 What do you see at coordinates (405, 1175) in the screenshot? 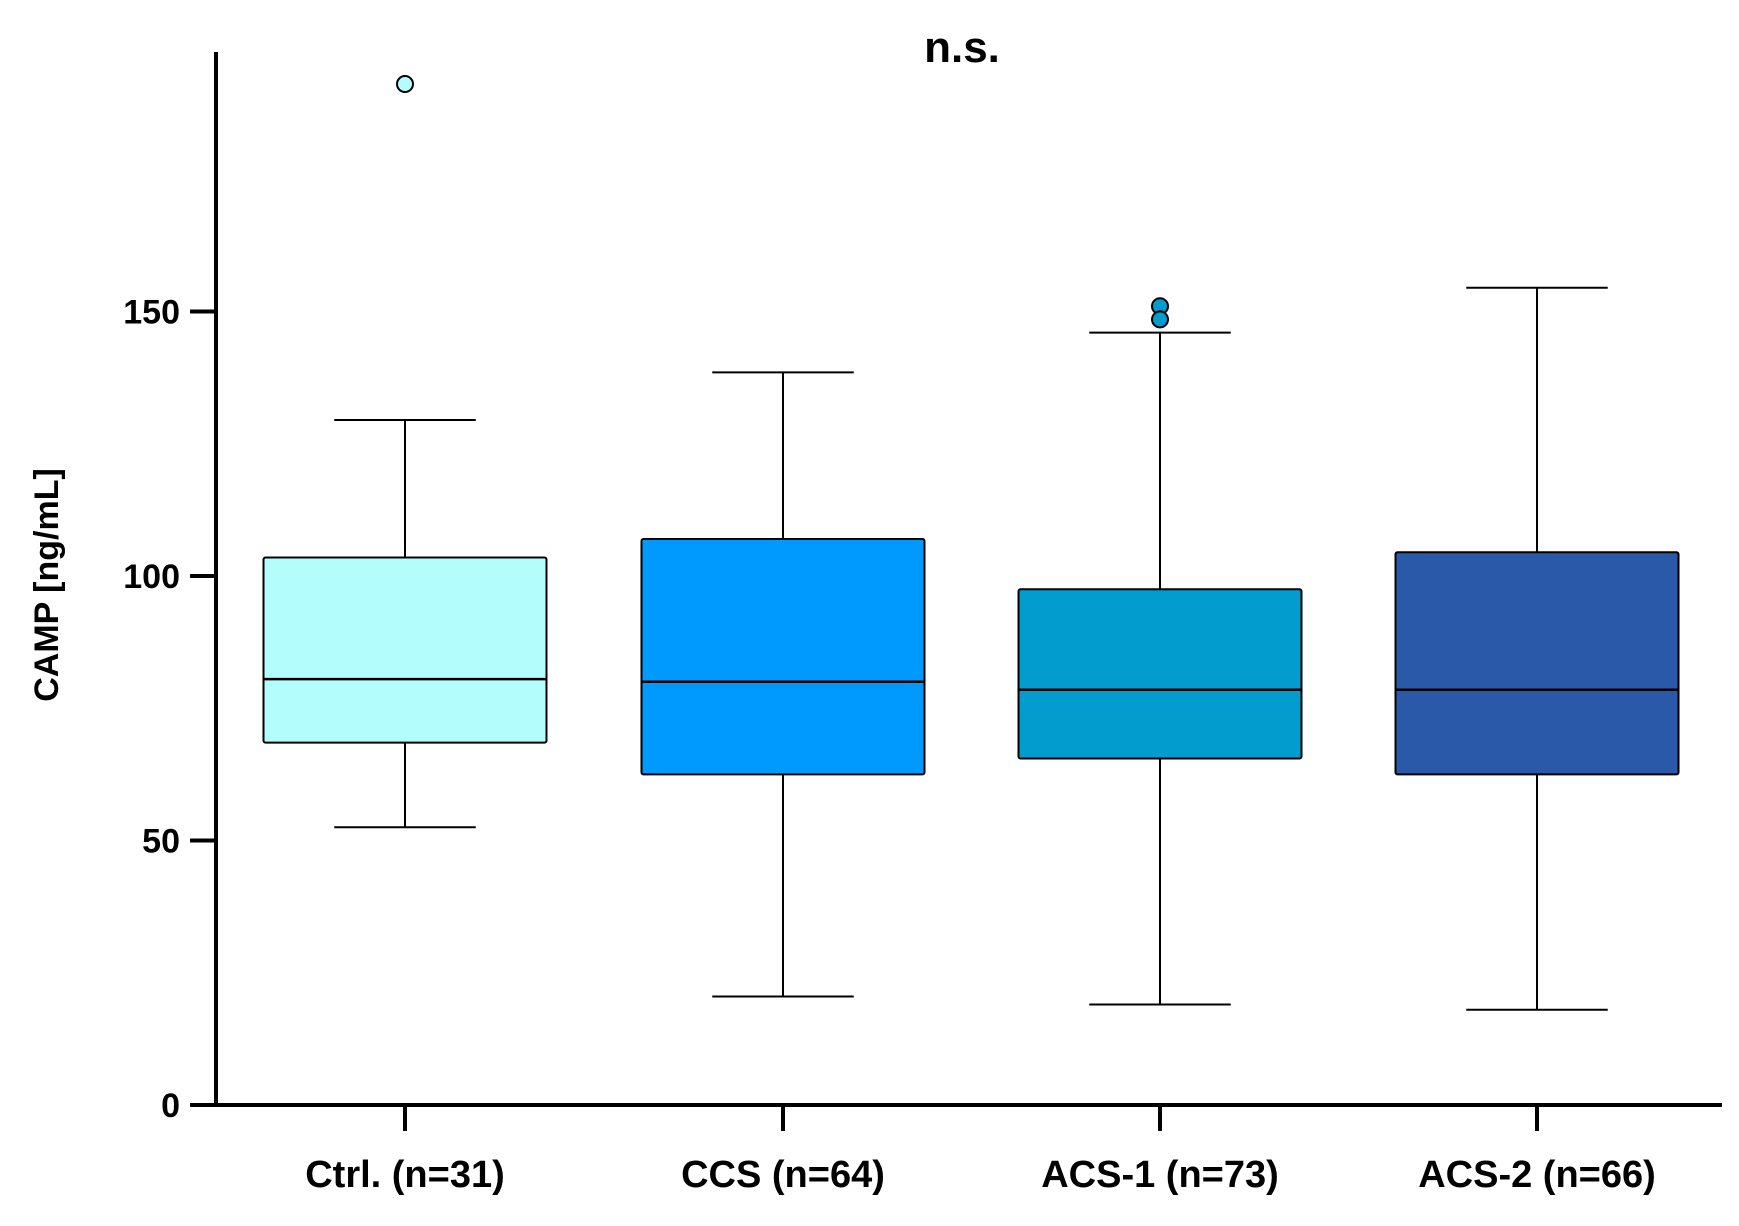
I see `x-tick-label: Ctrl. (n=31)` at bounding box center [405, 1175].